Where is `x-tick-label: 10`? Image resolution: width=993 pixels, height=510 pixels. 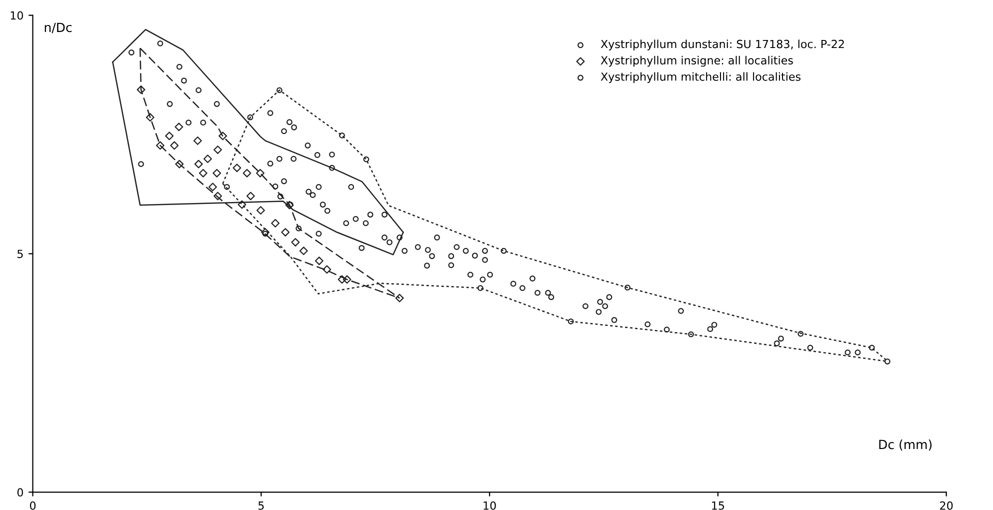 x-tick-label: 10 is located at coordinates (490, 505).